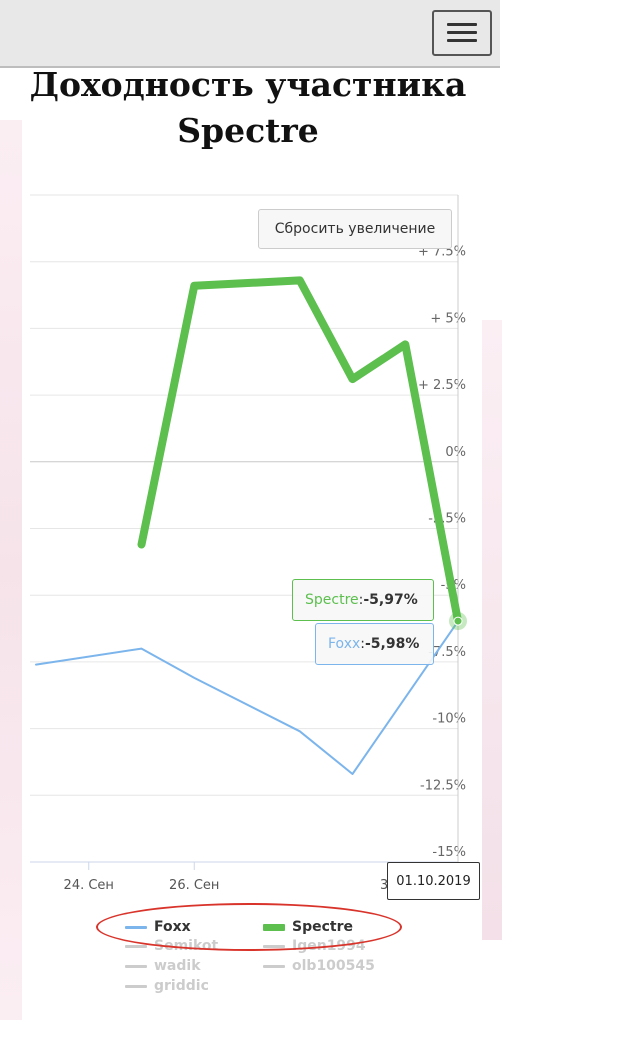  I want to click on tooltip-foxx: Foxx : -5,98%, so click(374, 644).